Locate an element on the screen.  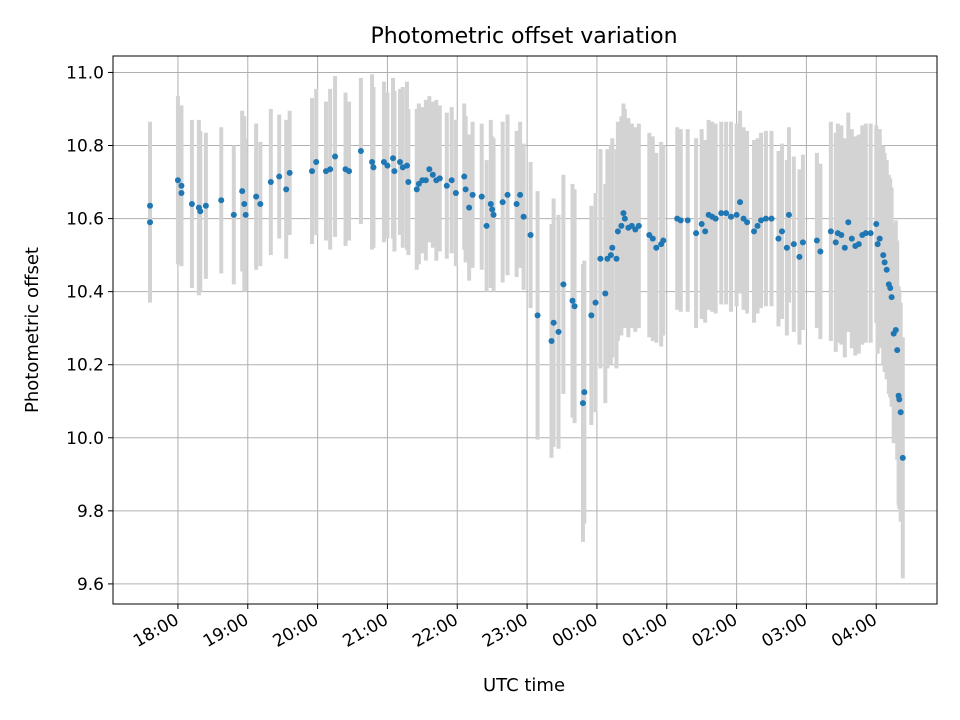
y-axis-ticks: 9.6 9.8 10.0 10.2 10.4 10.6 10.8 11.0 is located at coordinates (89, 329).